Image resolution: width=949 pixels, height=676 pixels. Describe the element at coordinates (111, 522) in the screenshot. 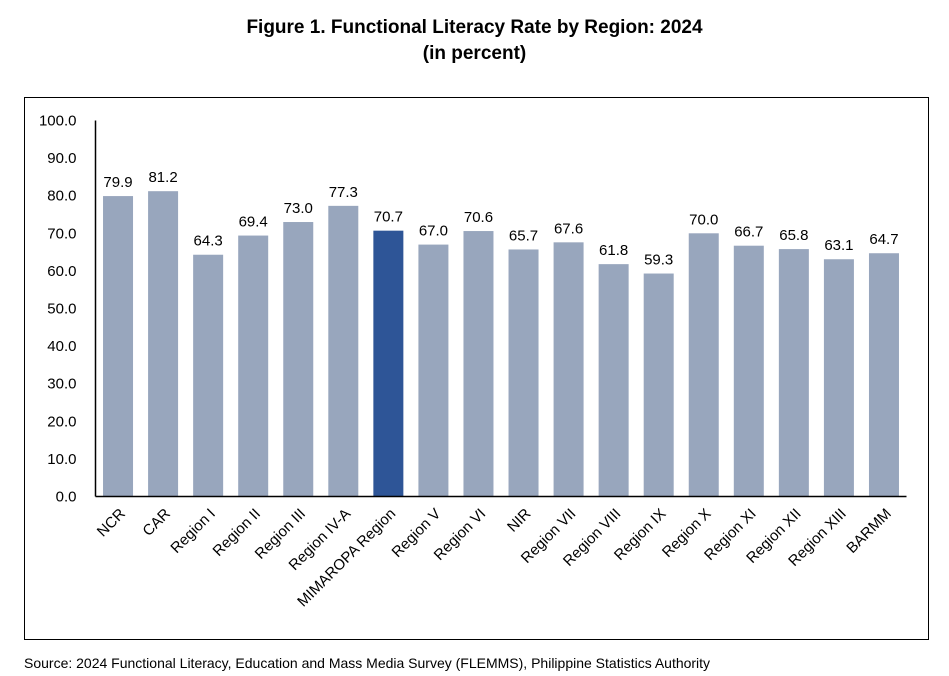

I see `x-tick-label: NCR` at that location.